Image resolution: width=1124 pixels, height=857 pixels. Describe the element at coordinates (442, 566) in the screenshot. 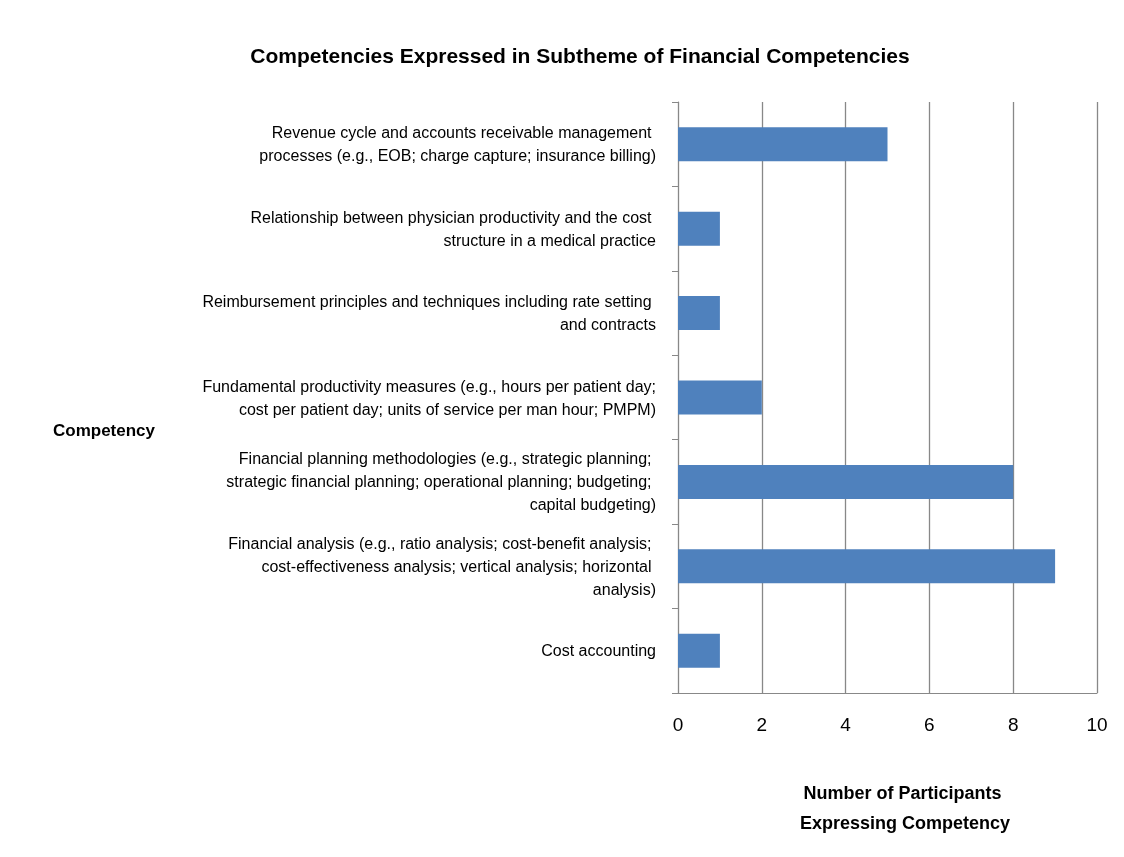

I see `y-tick-label: Financial analysis (e.g., ratio analysis; cost-benefit analysis; cost-effectiveness analysis; vertical analysis; horizontal analysis)` at that location.